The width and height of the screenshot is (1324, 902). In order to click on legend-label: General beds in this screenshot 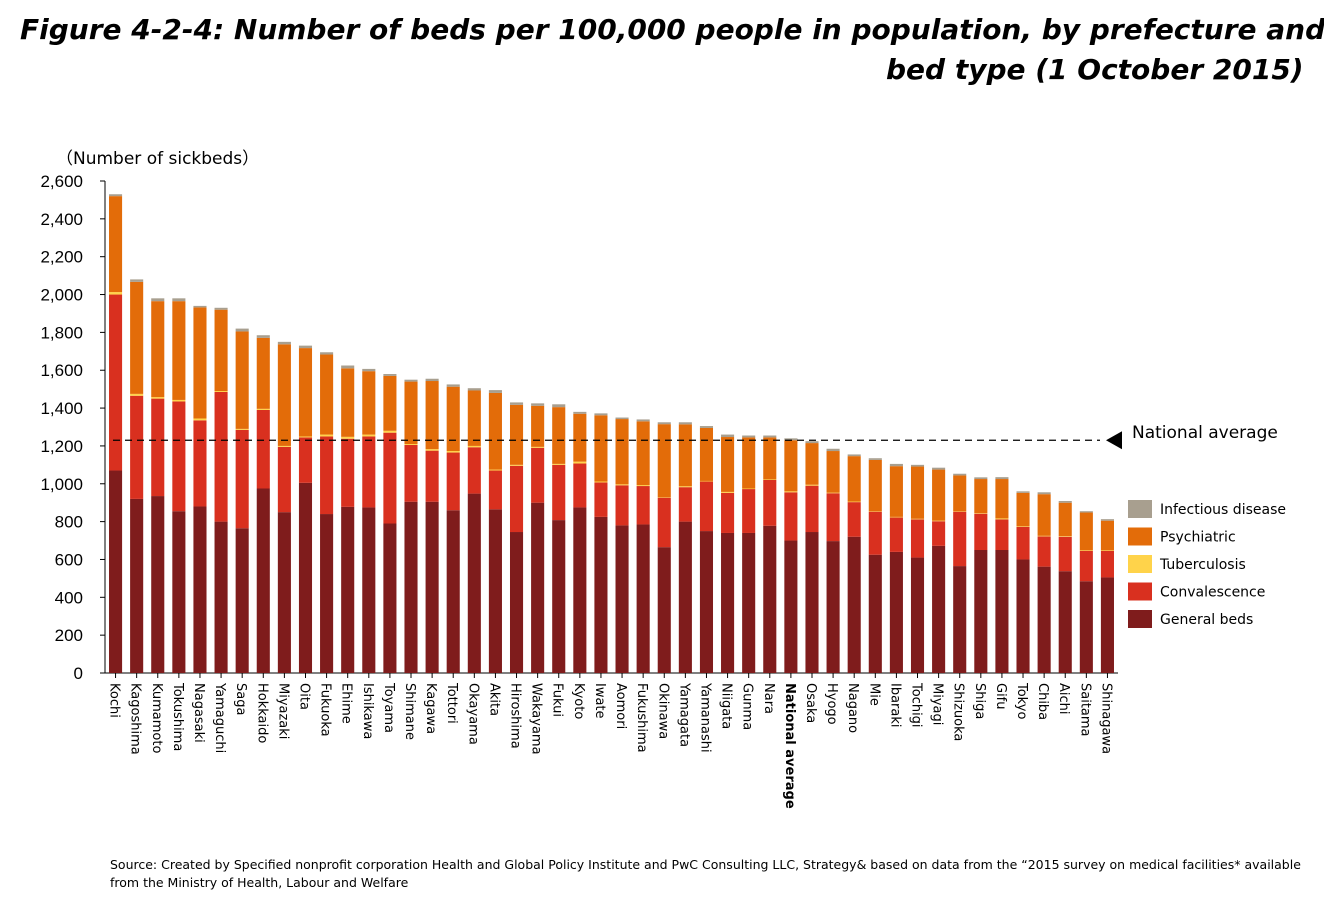, I will do `click(1206, 620)`.